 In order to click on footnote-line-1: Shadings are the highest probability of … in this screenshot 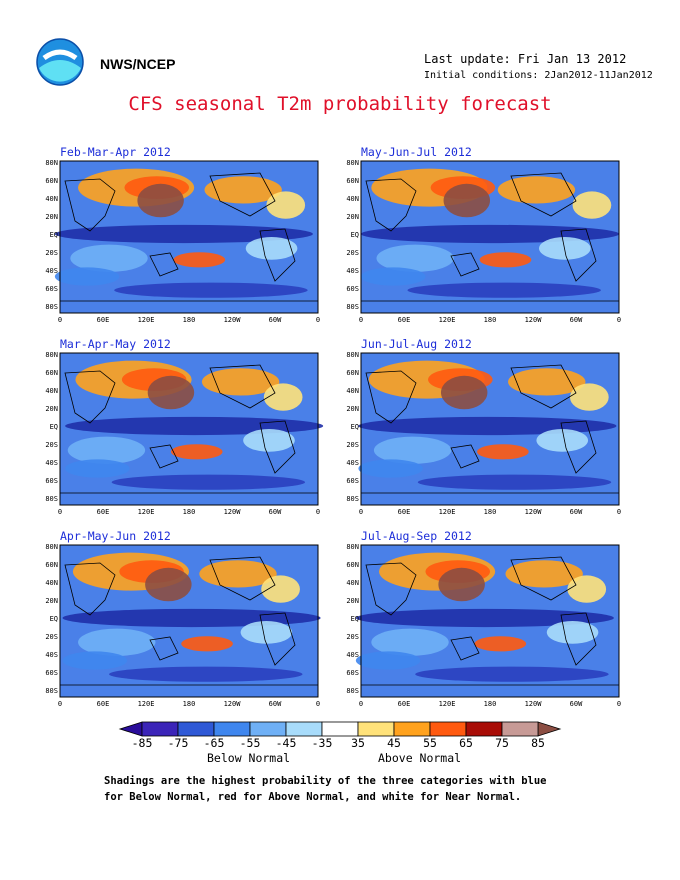, I will do `click(325, 781)`.